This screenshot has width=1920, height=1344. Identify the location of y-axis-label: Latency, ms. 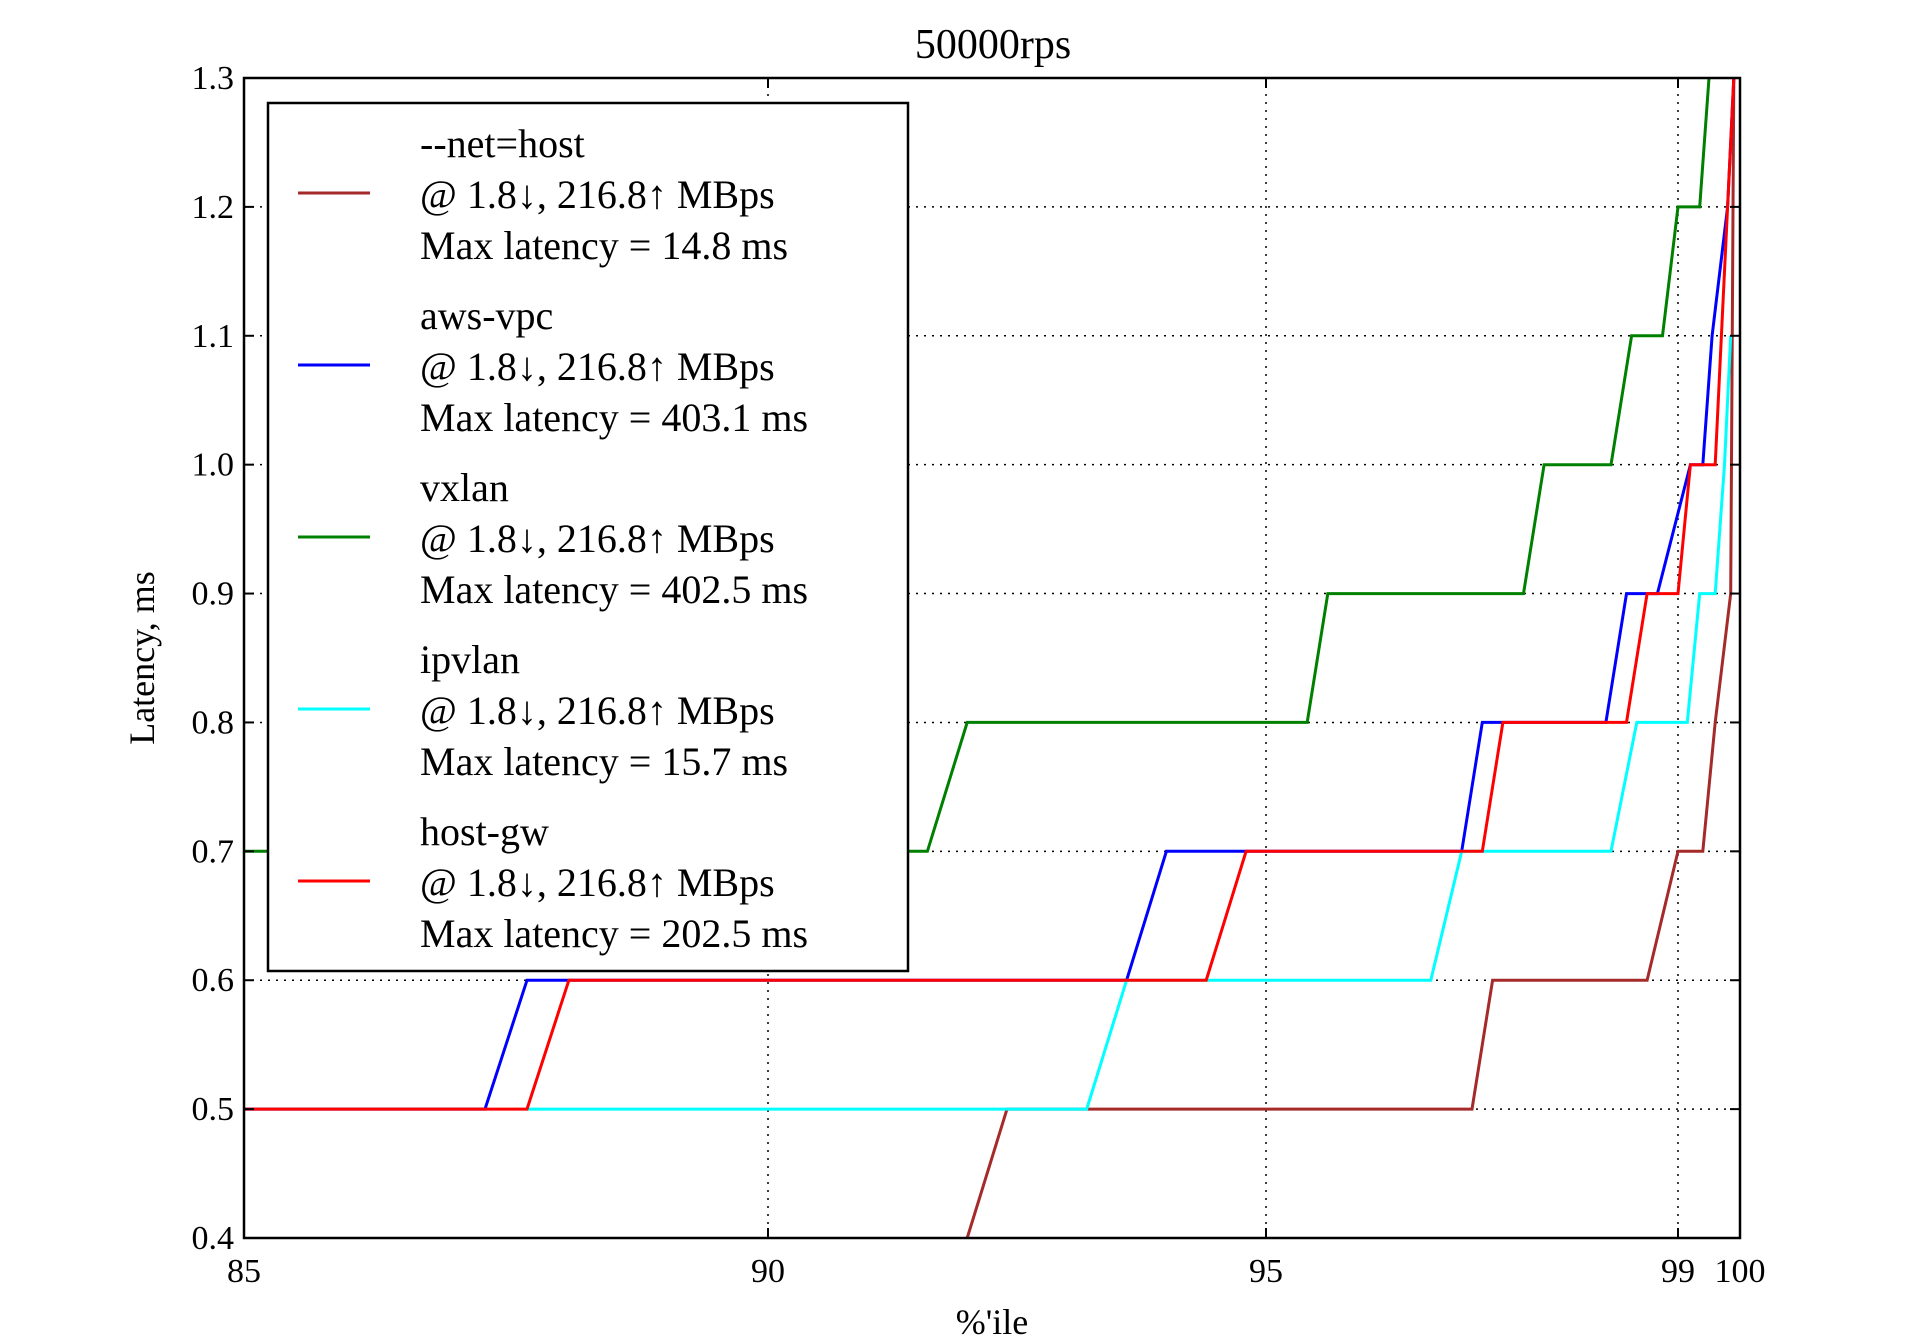
(142, 658).